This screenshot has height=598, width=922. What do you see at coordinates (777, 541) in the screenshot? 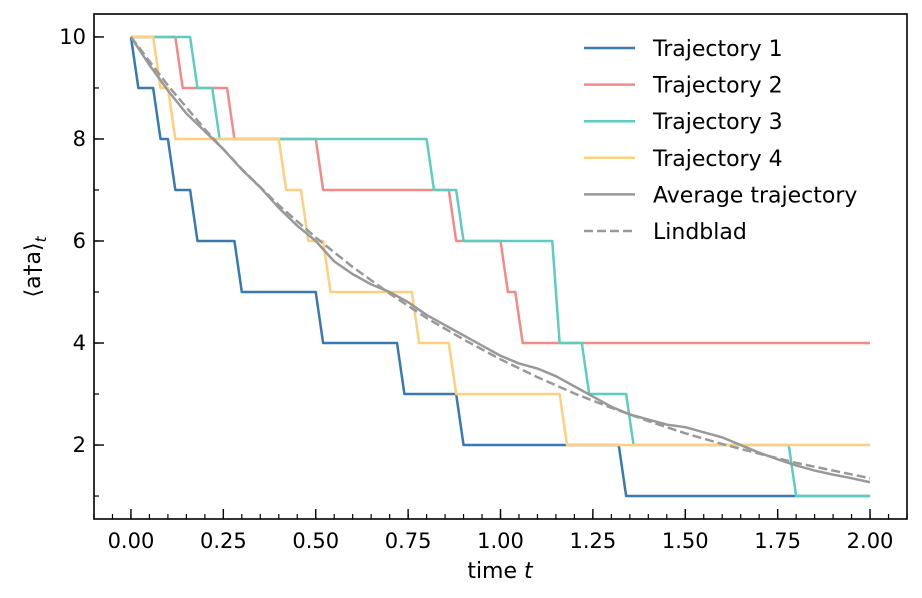
I see `x-tick-label: 1.75` at bounding box center [777, 541].